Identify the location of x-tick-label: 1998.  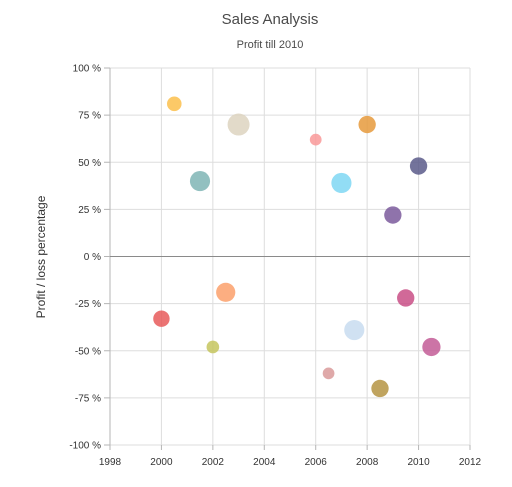
(110, 462).